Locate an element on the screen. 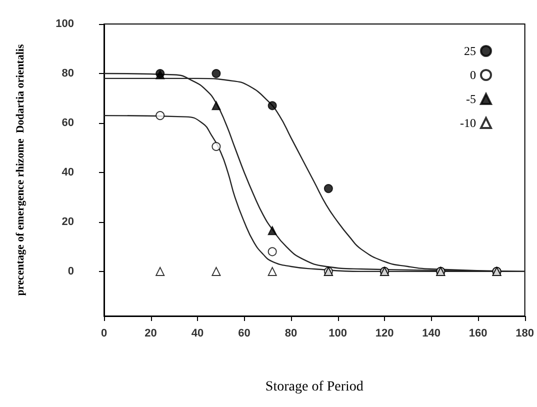  y-axis-title: precentage of emergence rhizome Dodartia orientalis is located at coordinates (20, 170).